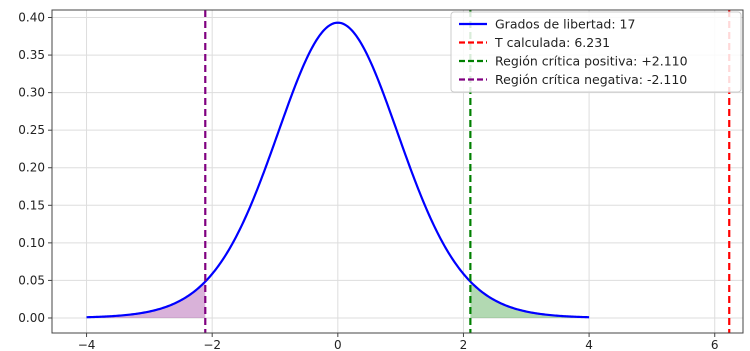 This screenshot has width=750, height=351. I want to click on x-tick-label: 4, so click(589, 344).